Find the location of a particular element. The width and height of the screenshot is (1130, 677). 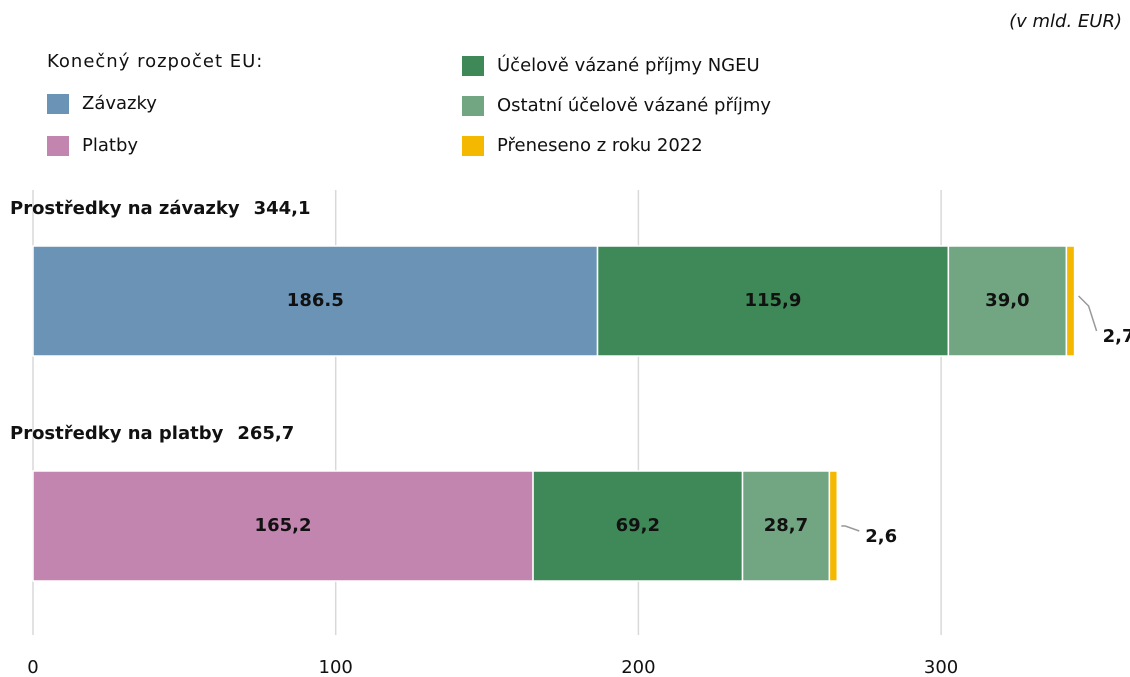

value-label: 28,7 is located at coordinates (786, 525).